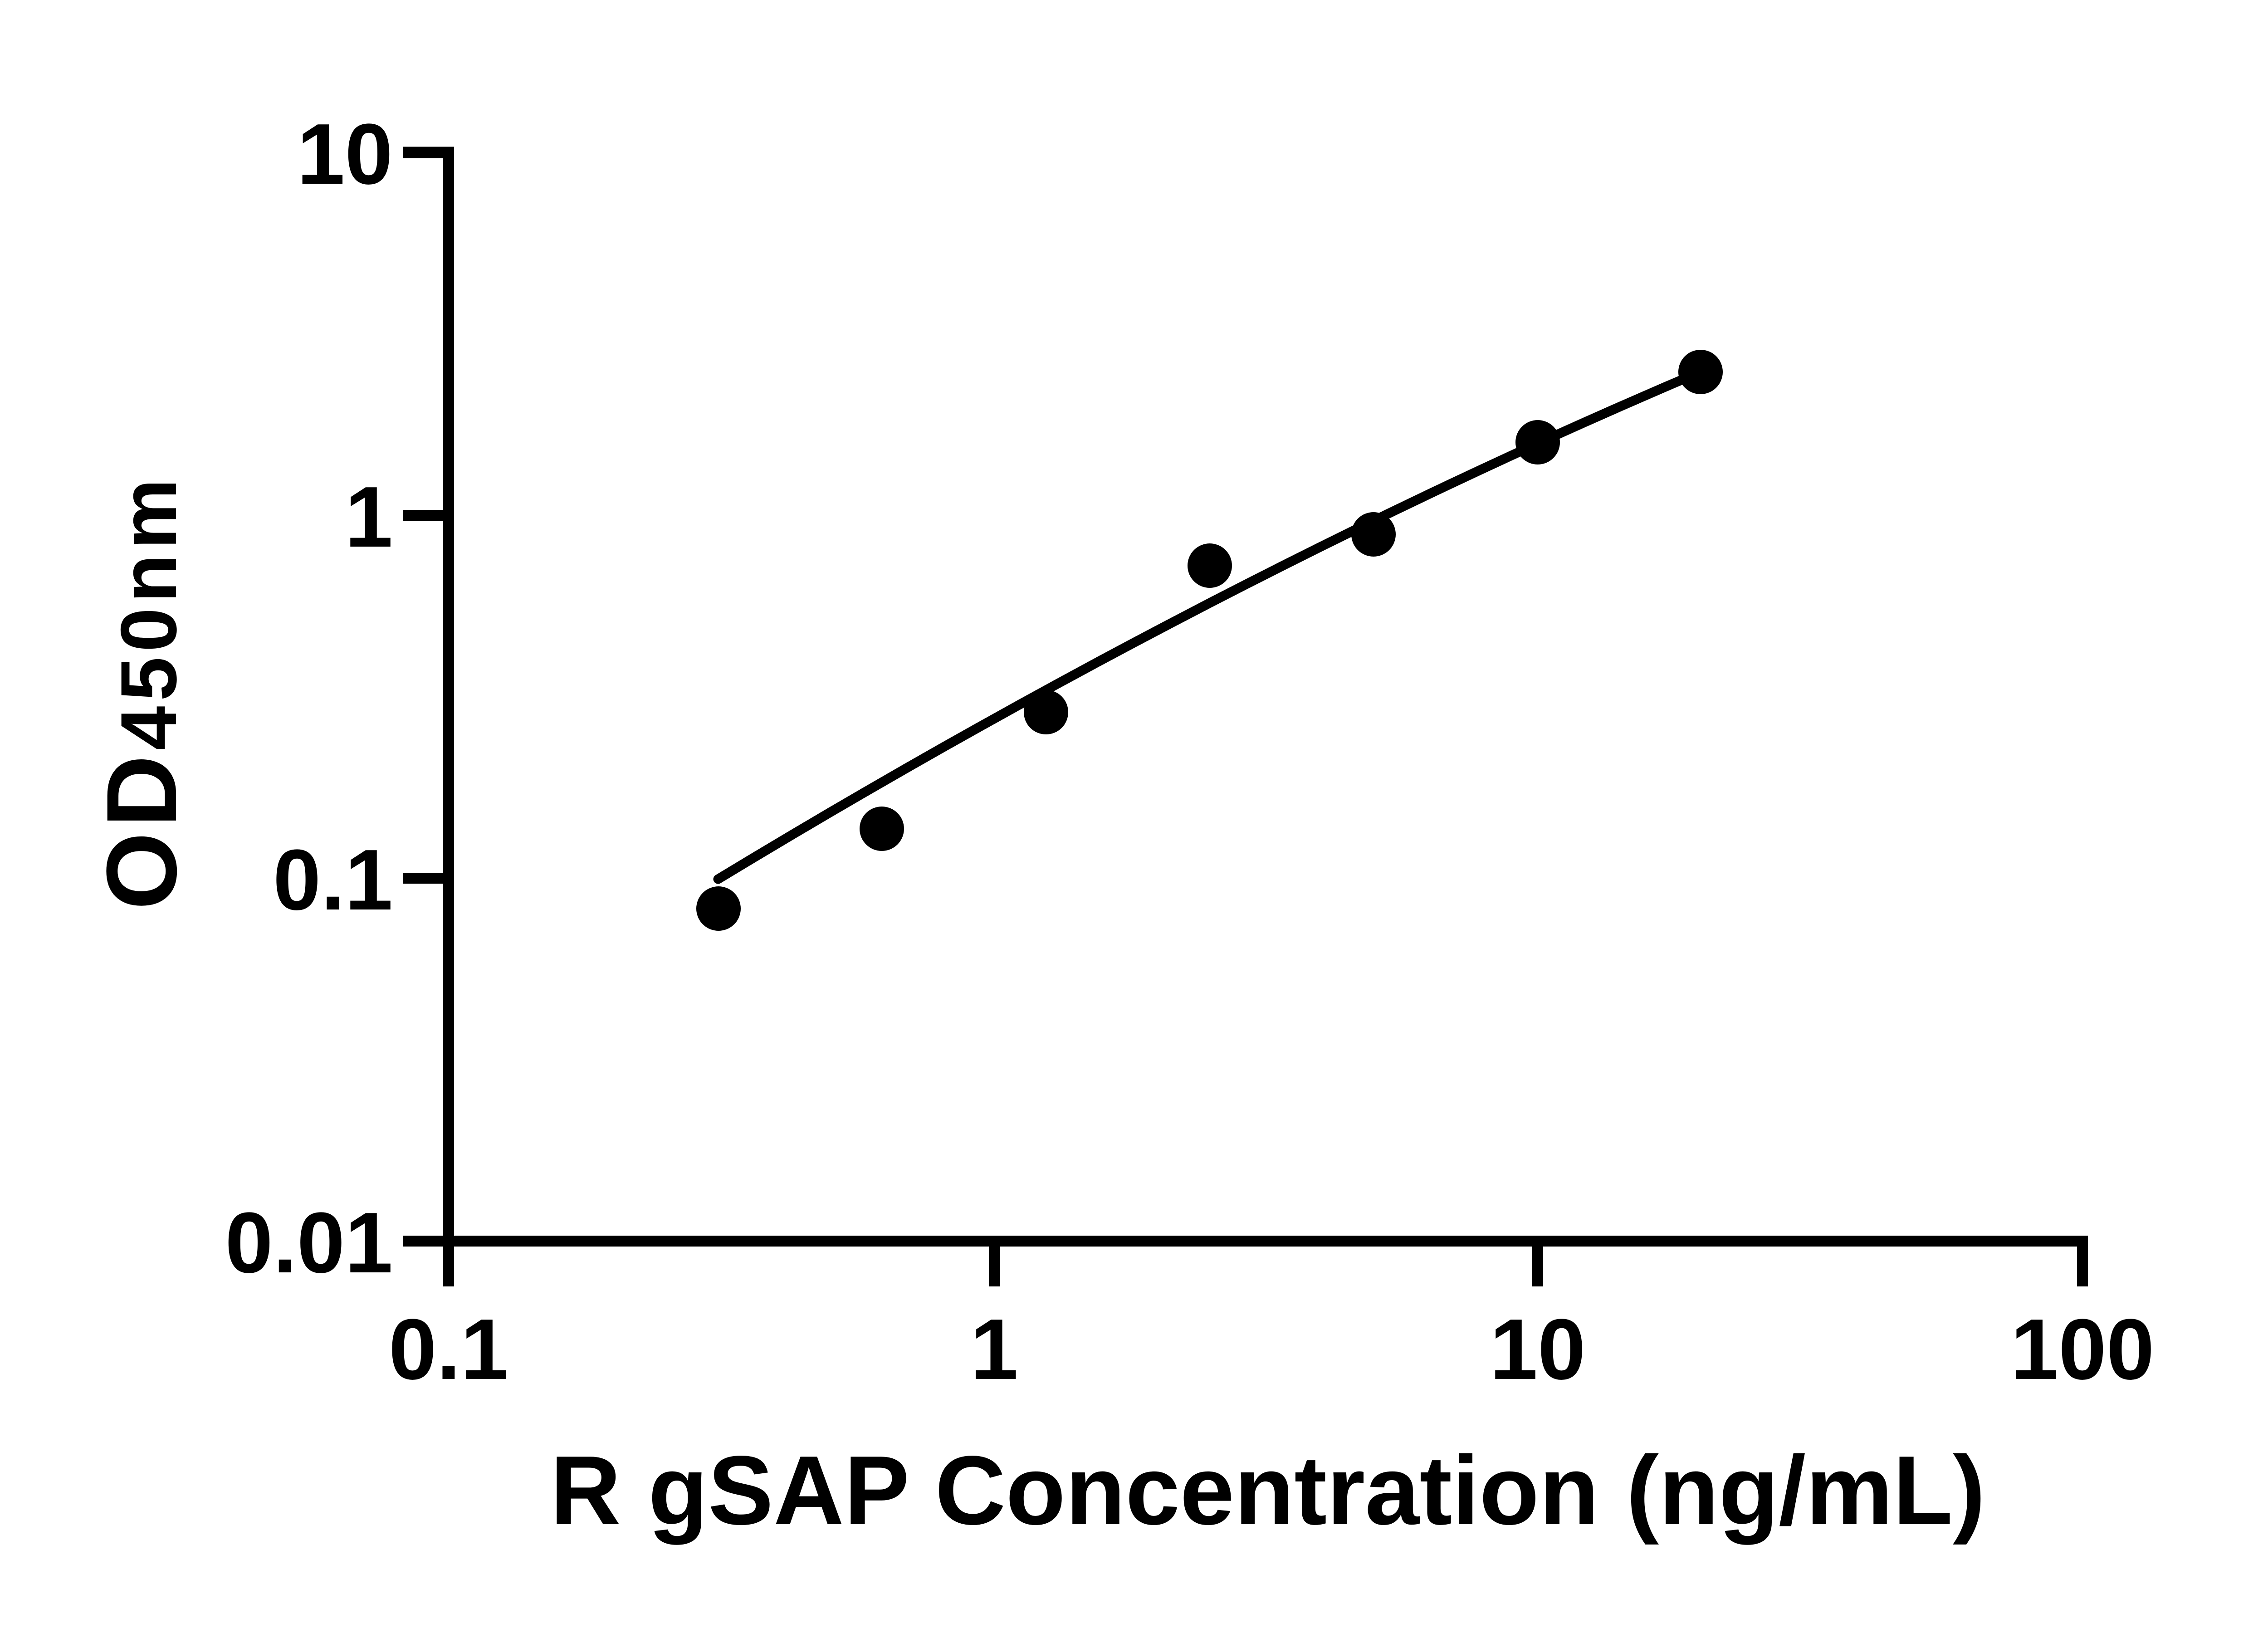 This screenshot has width=2268, height=1633. What do you see at coordinates (309, 1243) in the screenshot?
I see `svg-text: 0.01` at bounding box center [309, 1243].